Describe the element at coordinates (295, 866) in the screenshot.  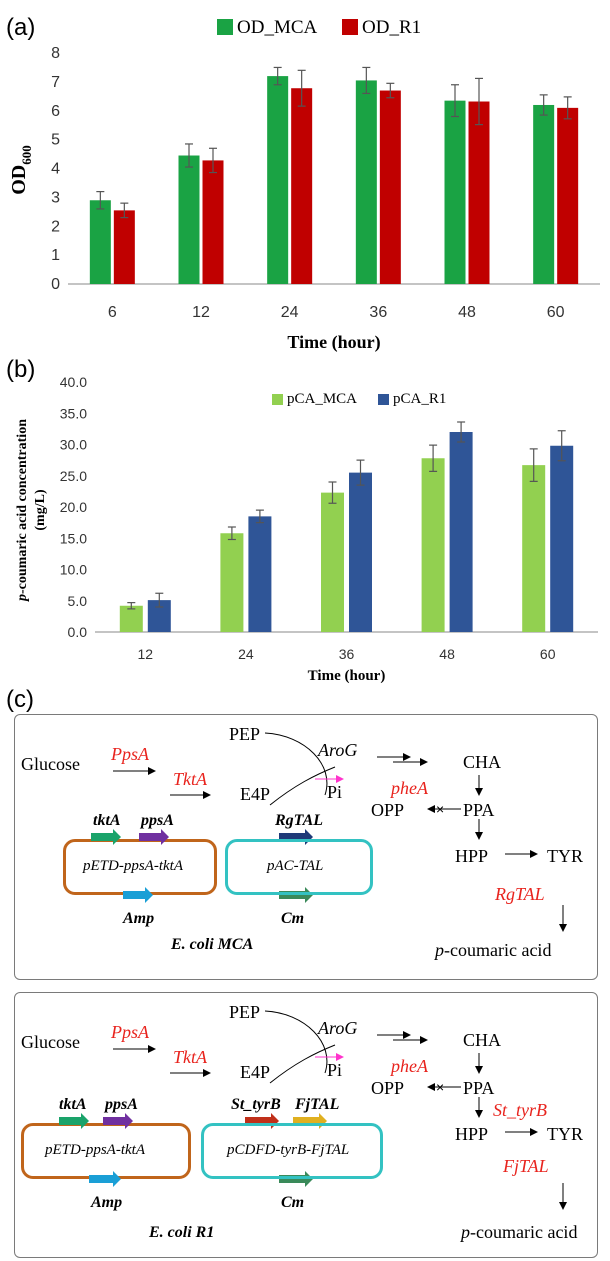
I see `plasmid2-name: pAC-TAL` at that location.